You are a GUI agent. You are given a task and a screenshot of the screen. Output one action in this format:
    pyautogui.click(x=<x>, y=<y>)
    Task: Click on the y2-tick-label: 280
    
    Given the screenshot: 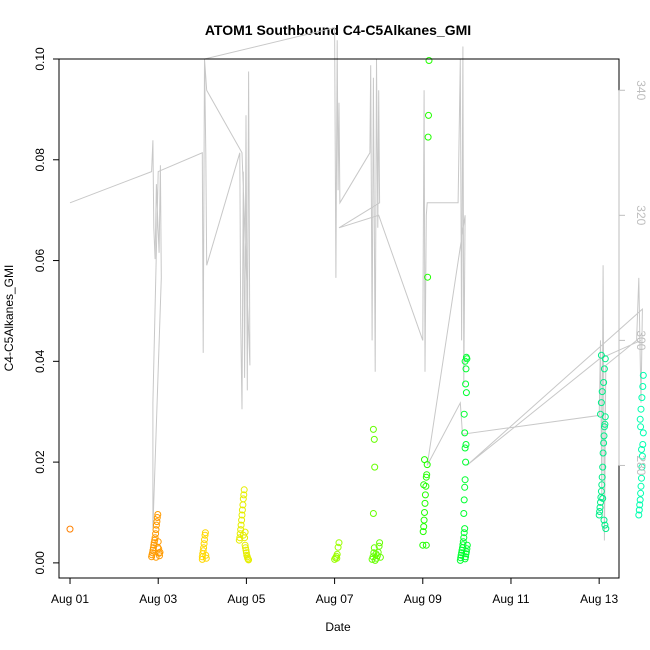 What is the action you would take?
    pyautogui.click(x=641, y=465)
    